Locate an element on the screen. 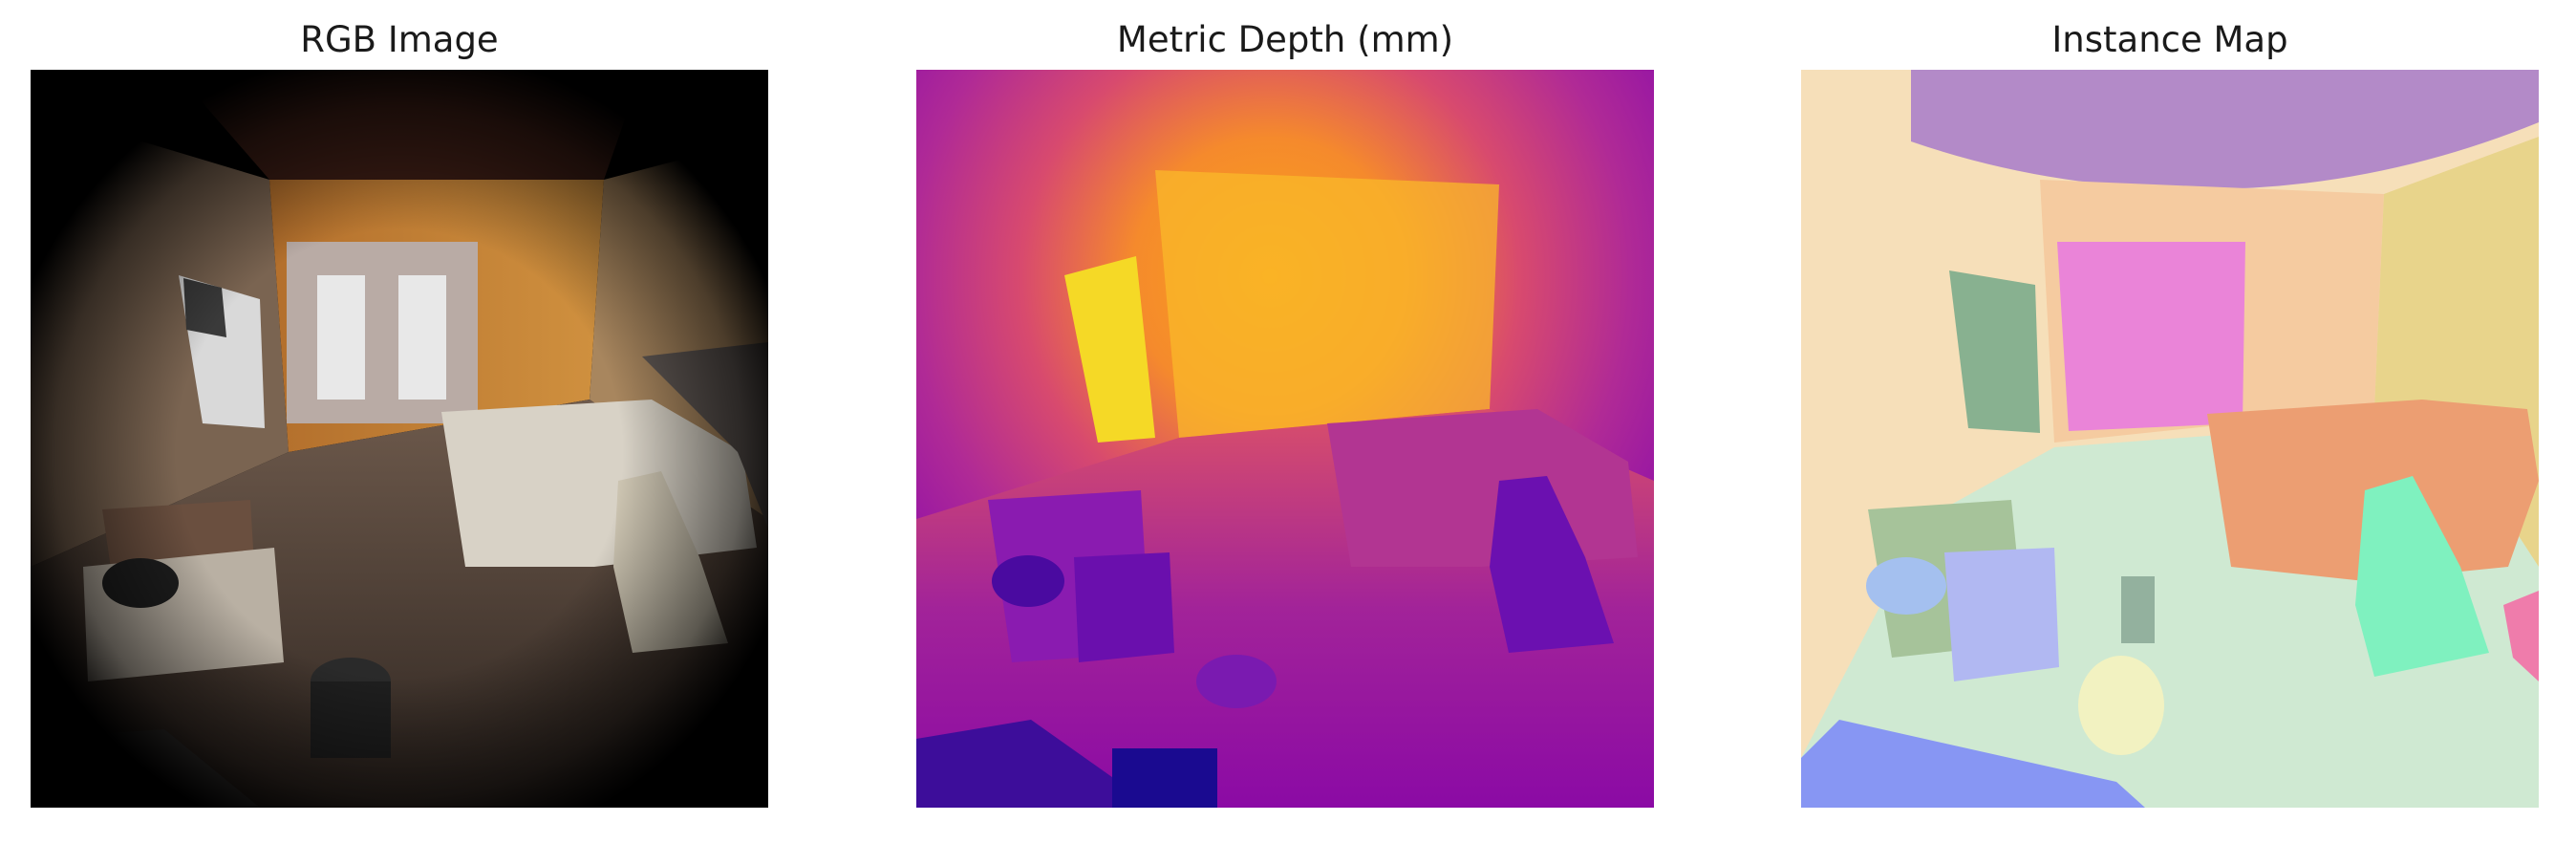 The image size is (2576, 843). depth-door is located at coordinates (1109, 349).